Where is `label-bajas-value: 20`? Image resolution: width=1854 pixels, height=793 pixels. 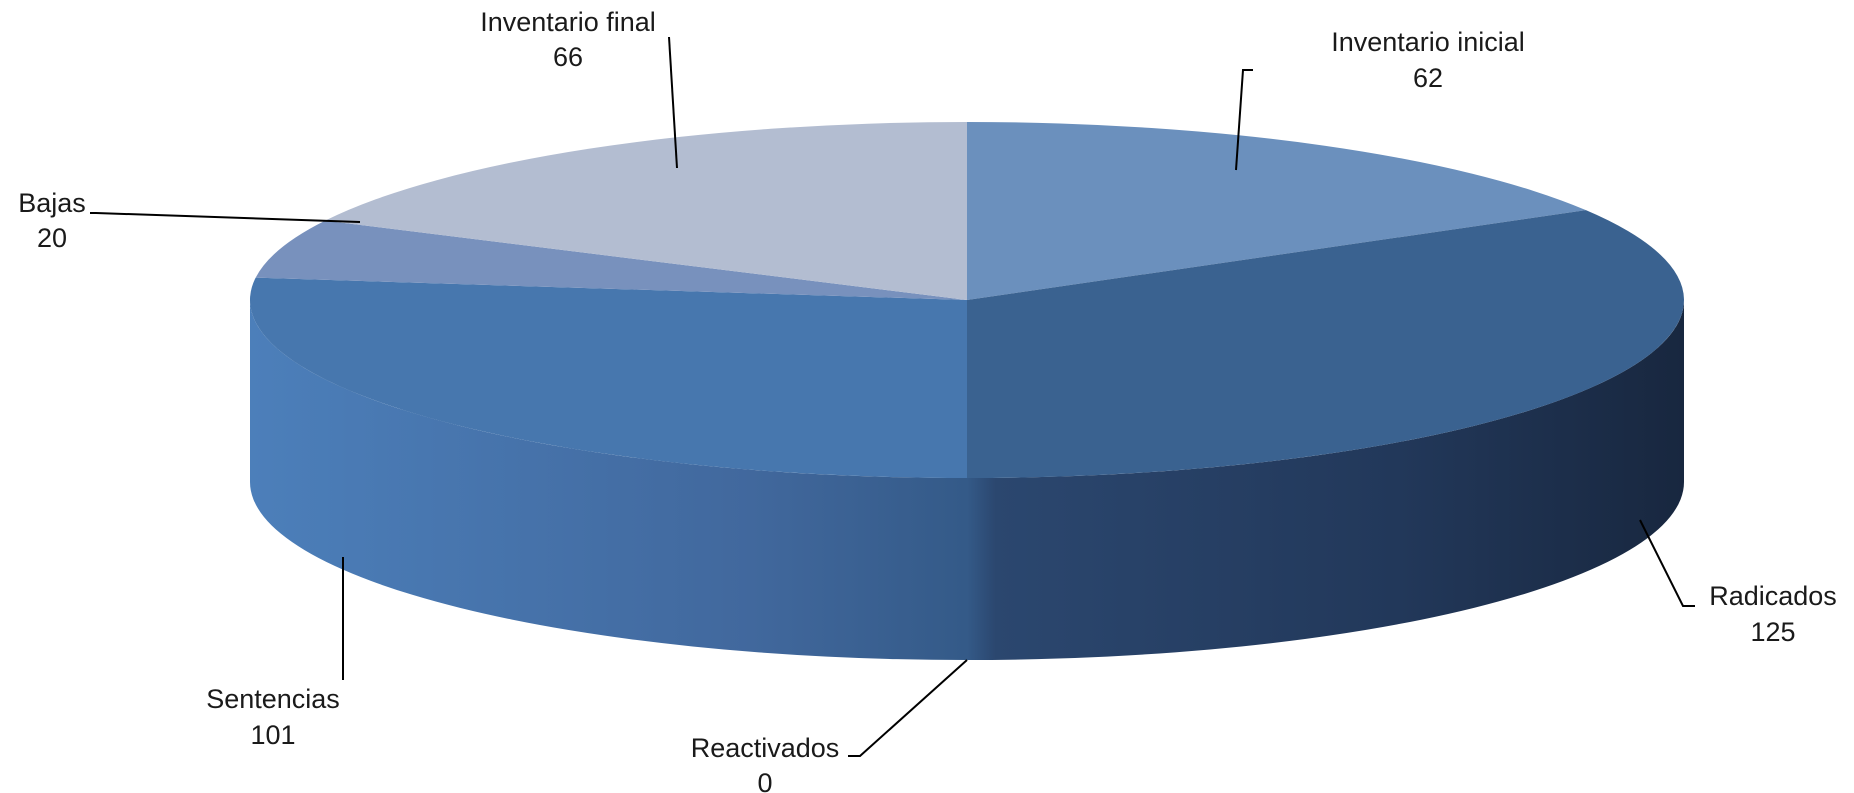
label-bajas-value: 20 is located at coordinates (52, 238).